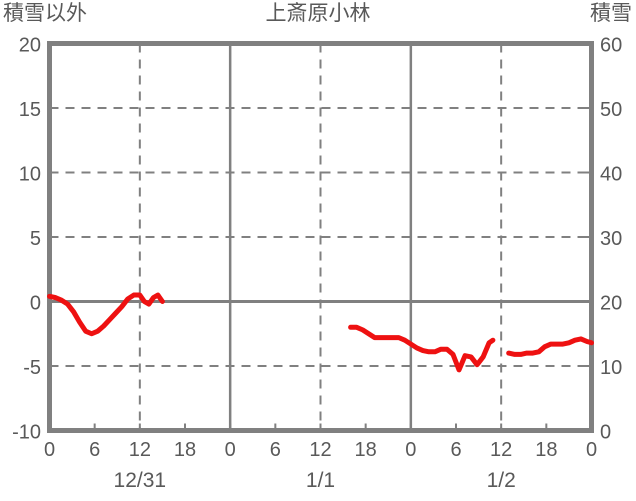  I want to click on y-axis-tick-label: -5, so click(32, 368).